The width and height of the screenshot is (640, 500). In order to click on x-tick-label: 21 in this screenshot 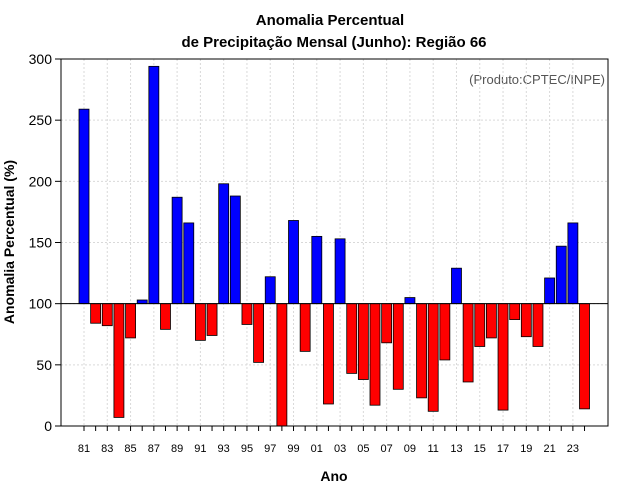, I will do `click(549, 449)`.